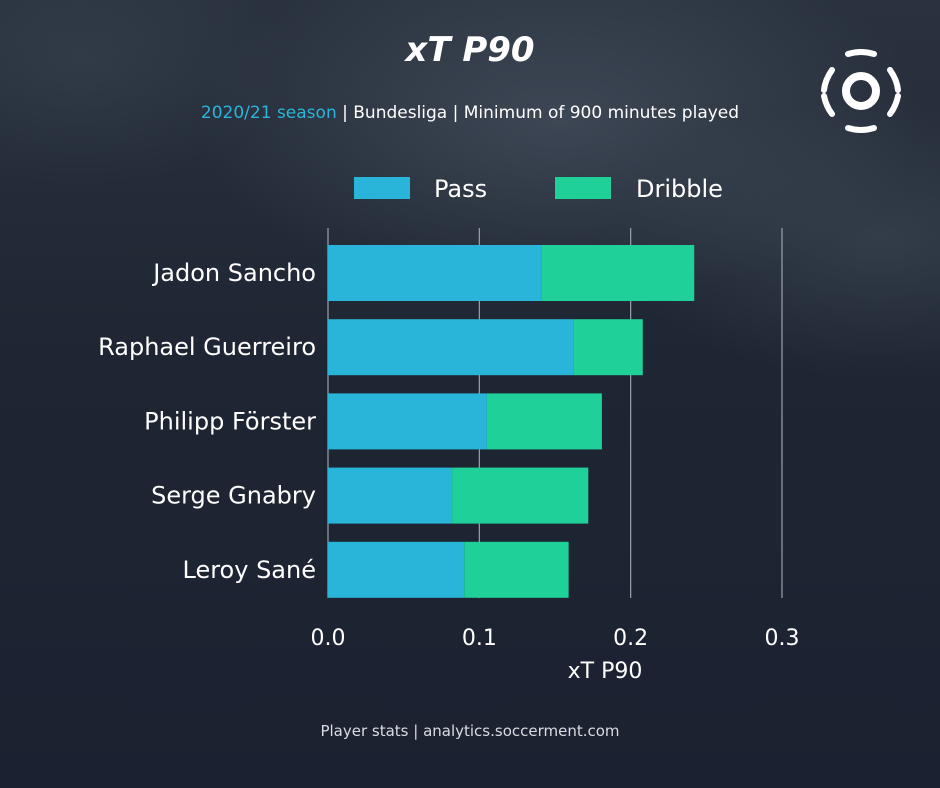  Describe the element at coordinates (605, 671) in the screenshot. I see `x-axis-label: xT P90` at that location.